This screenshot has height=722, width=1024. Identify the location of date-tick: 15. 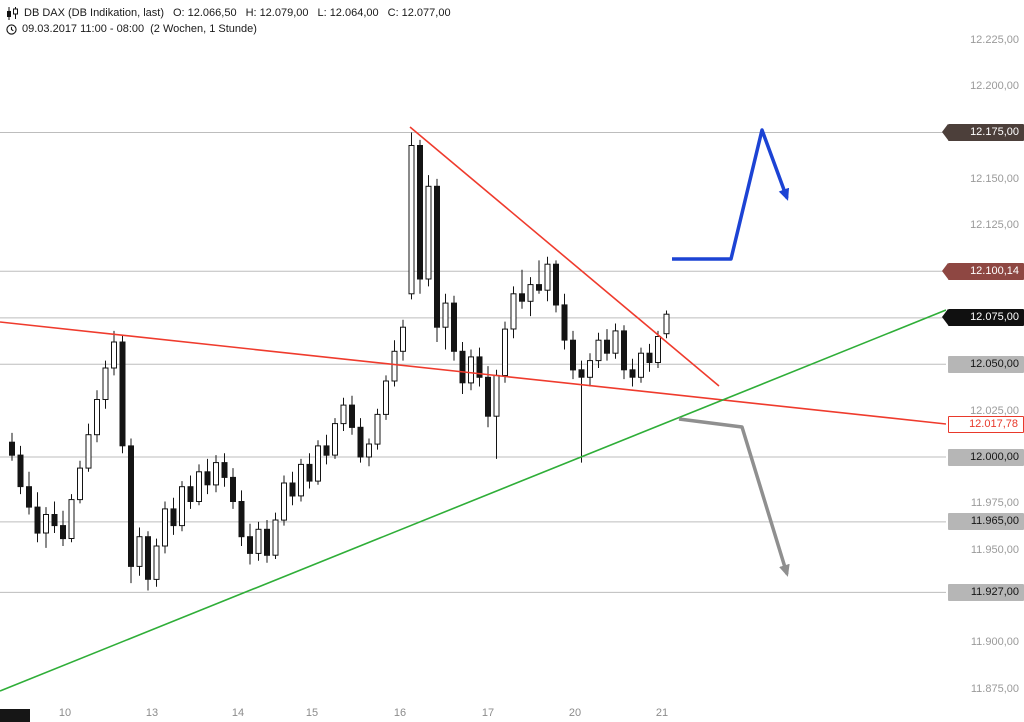
(312, 713).